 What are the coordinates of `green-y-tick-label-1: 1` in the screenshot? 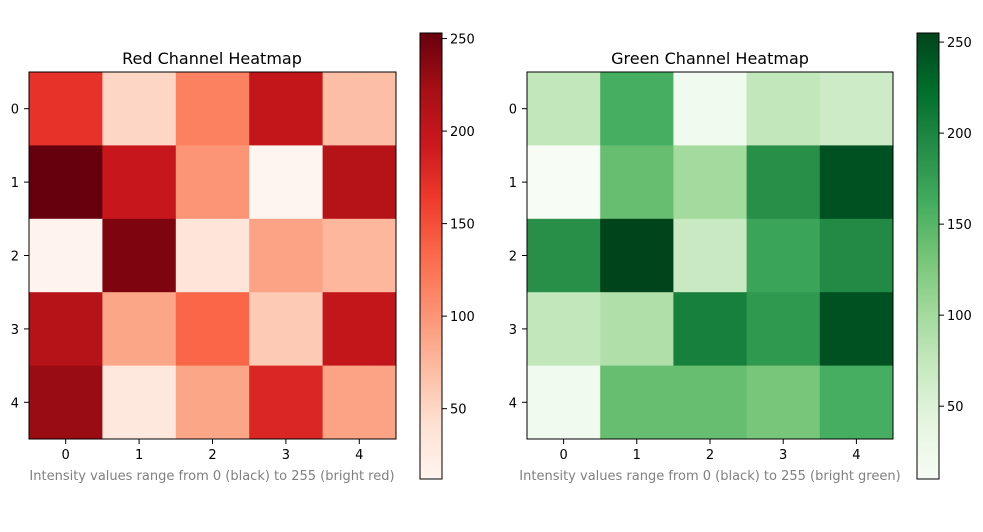 It's located at (513, 183).